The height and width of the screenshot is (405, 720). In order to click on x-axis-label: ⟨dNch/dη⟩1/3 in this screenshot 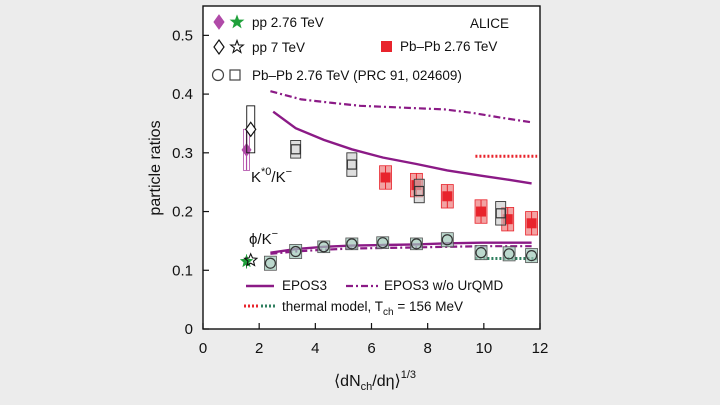, I will do `click(375, 381)`.